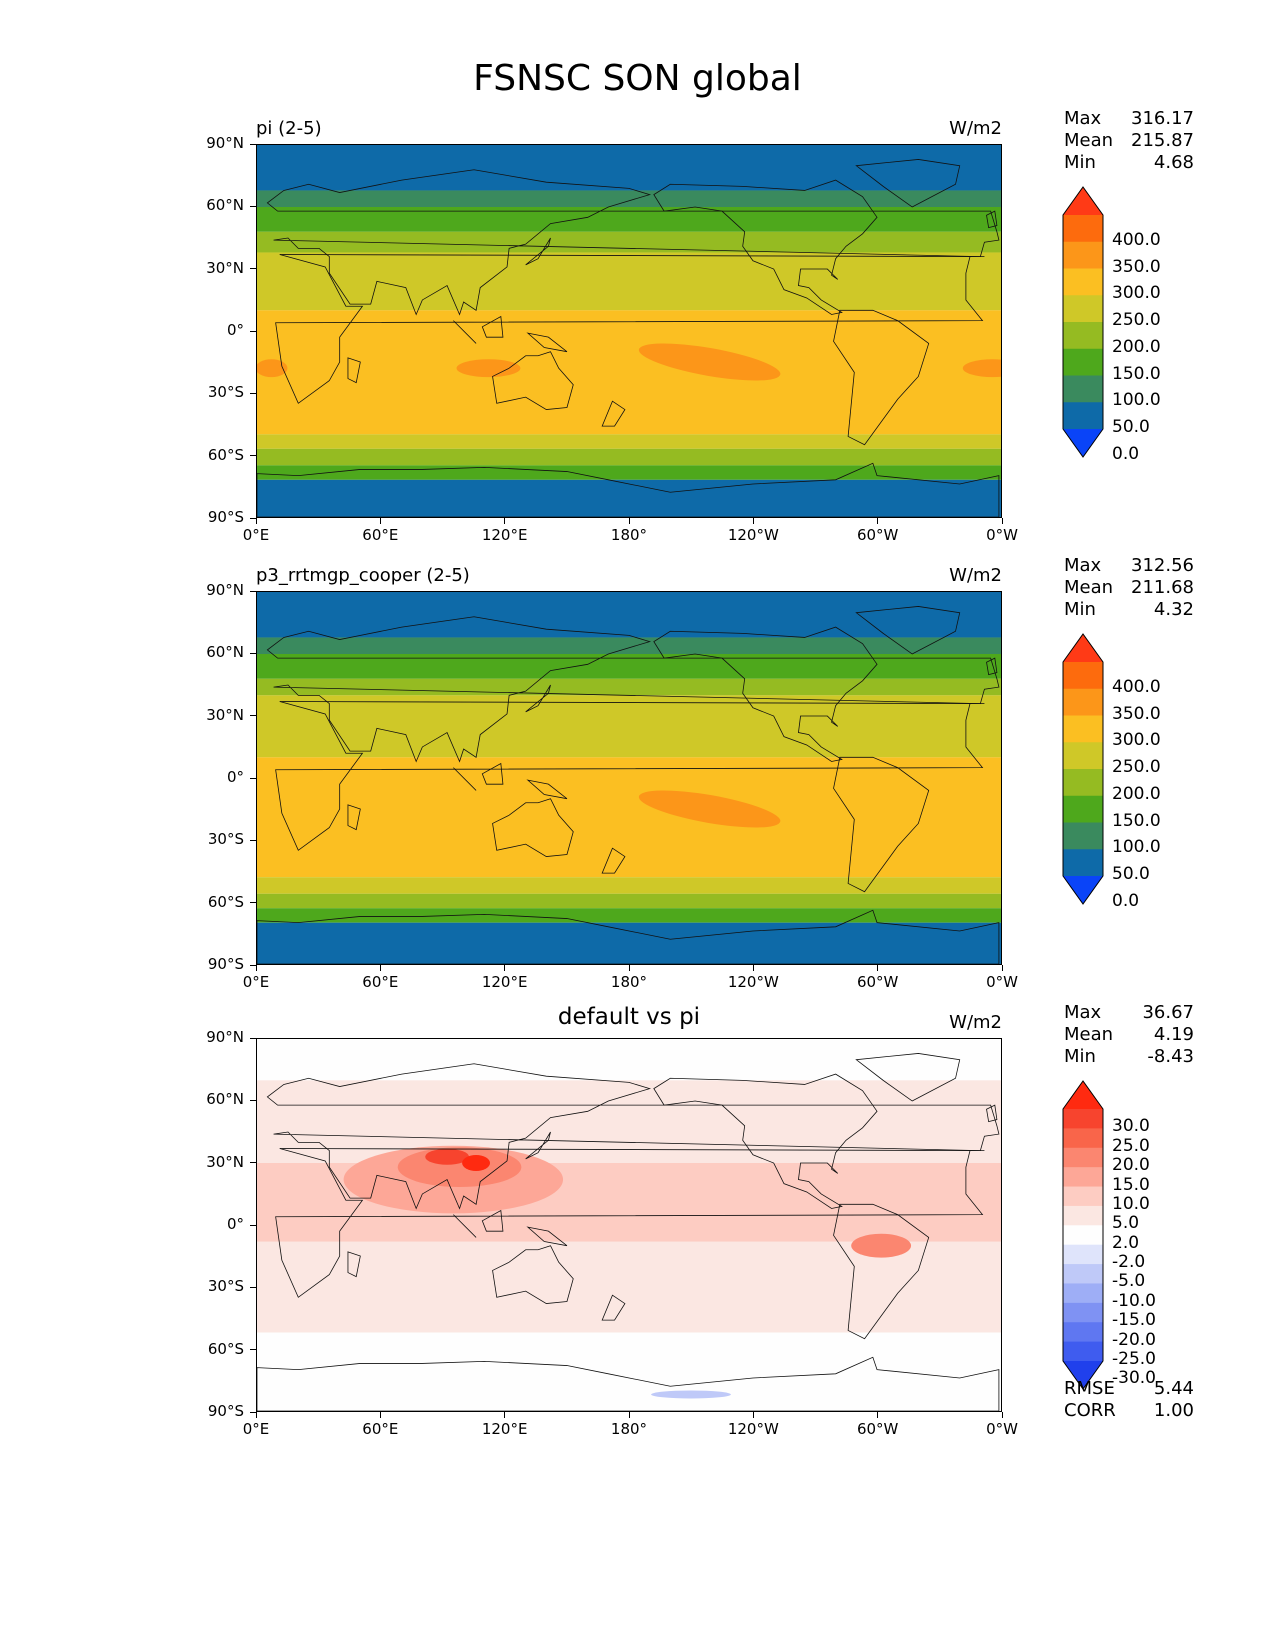 Image resolution: width=1275 pixels, height=1650 pixels. I want to click on stat-max-label: Max, so click(1083, 565).